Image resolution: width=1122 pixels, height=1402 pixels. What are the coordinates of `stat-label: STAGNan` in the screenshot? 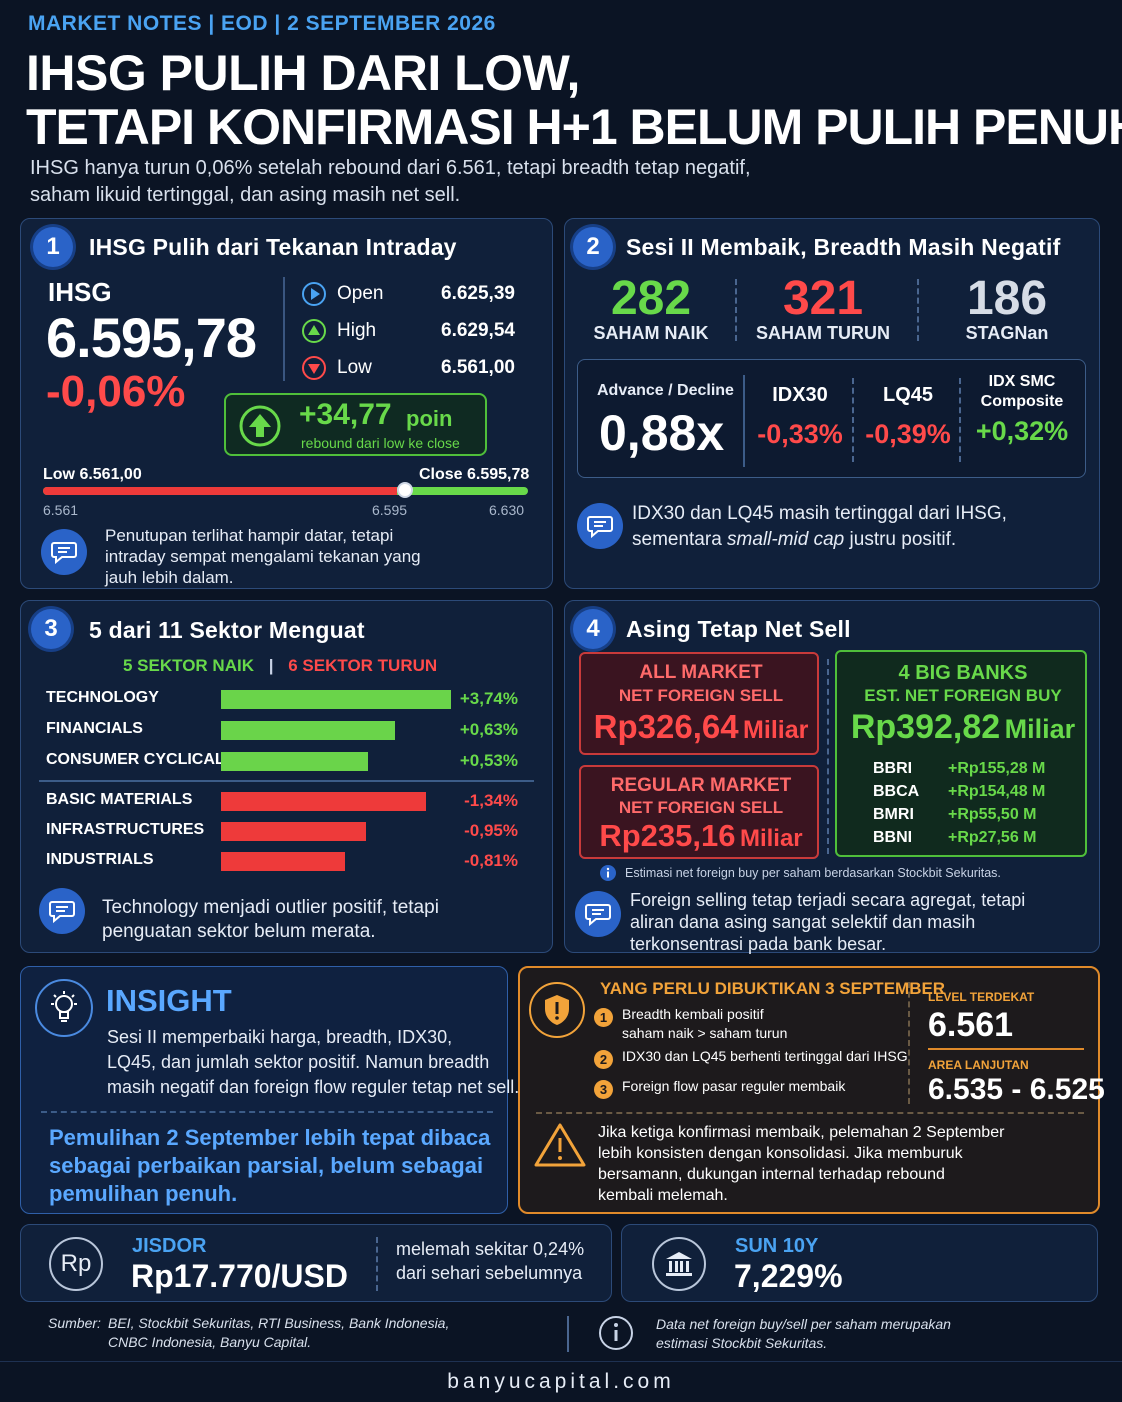 It's located at (1007, 333).